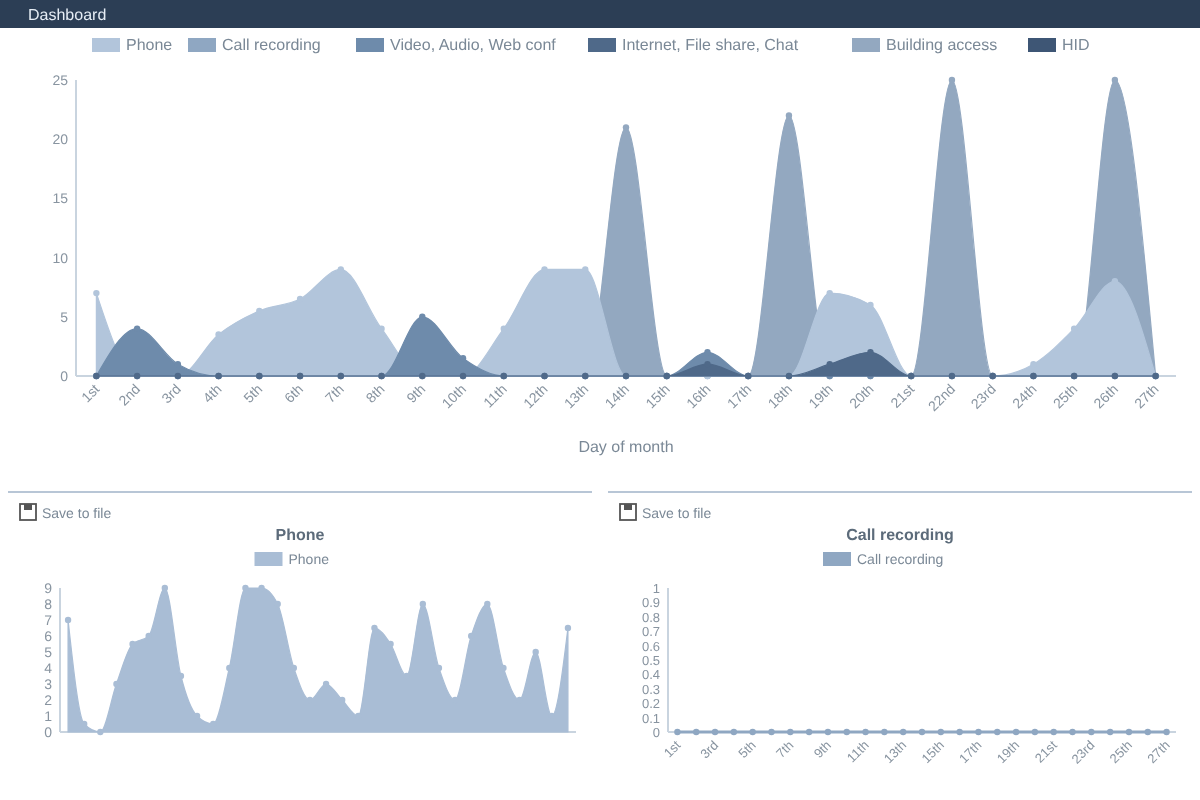 The image size is (1200, 800). What do you see at coordinates (300, 535) in the screenshot?
I see `chart-title: Phone` at bounding box center [300, 535].